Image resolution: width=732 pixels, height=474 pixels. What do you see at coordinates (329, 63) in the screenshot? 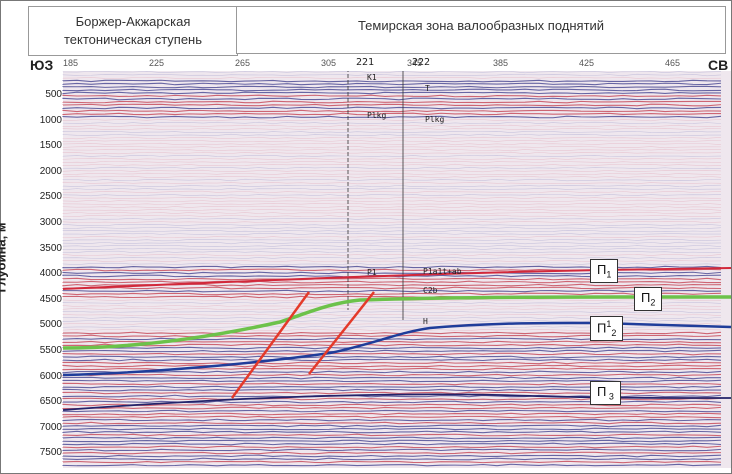
I see `trace-tick: 305` at bounding box center [329, 63].